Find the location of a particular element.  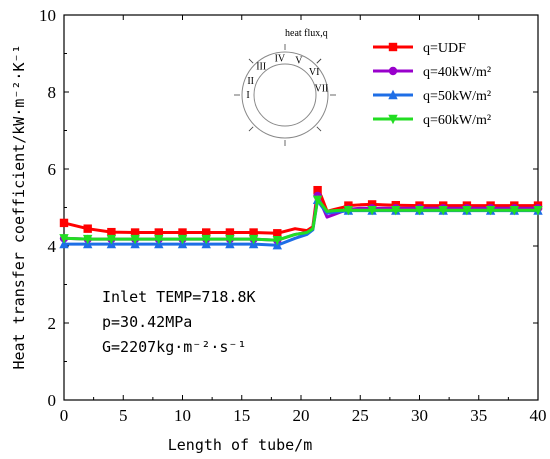

inset-label: II is located at coordinates (250, 81).